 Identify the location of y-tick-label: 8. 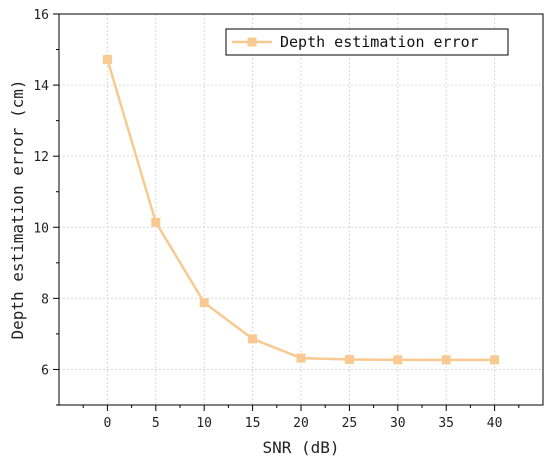
(45, 299).